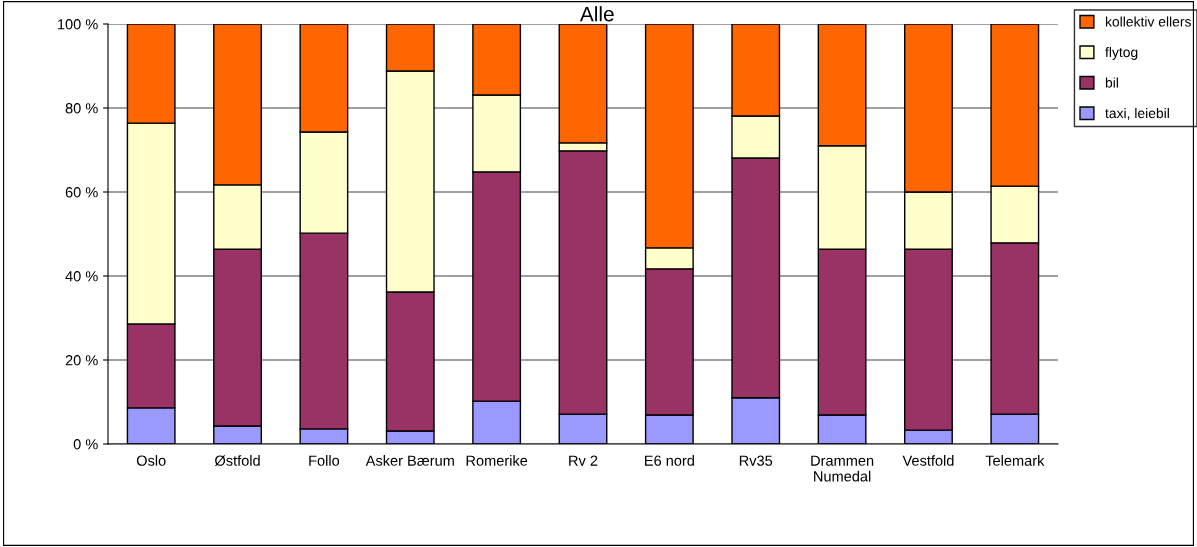 The width and height of the screenshot is (1197, 547). Describe the element at coordinates (756, 460) in the screenshot. I see `x-tick-label: Rv35` at that location.